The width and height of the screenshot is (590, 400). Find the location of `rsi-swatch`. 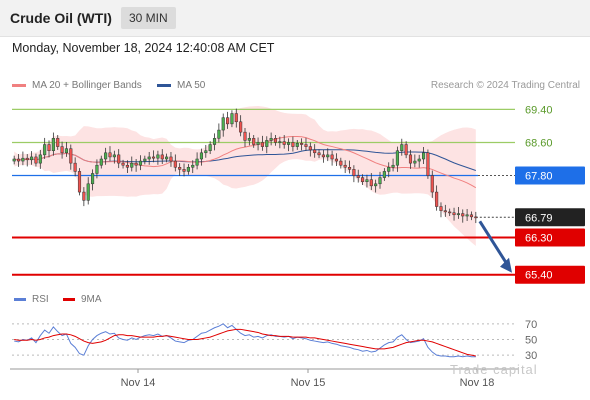

rsi-swatch is located at coordinates (20, 299).